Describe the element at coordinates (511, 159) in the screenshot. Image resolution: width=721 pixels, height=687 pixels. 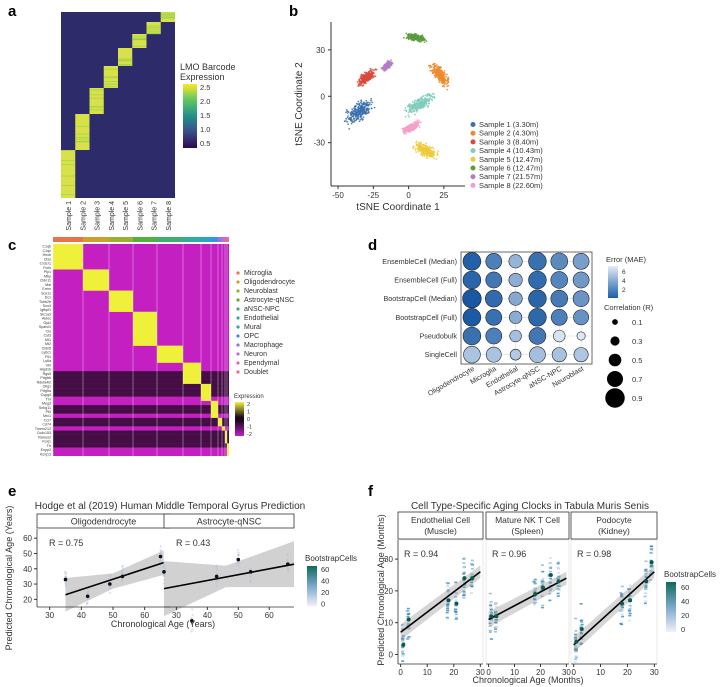
I see `tsne-legend-label: Sample 5 (12.47m)` at that location.